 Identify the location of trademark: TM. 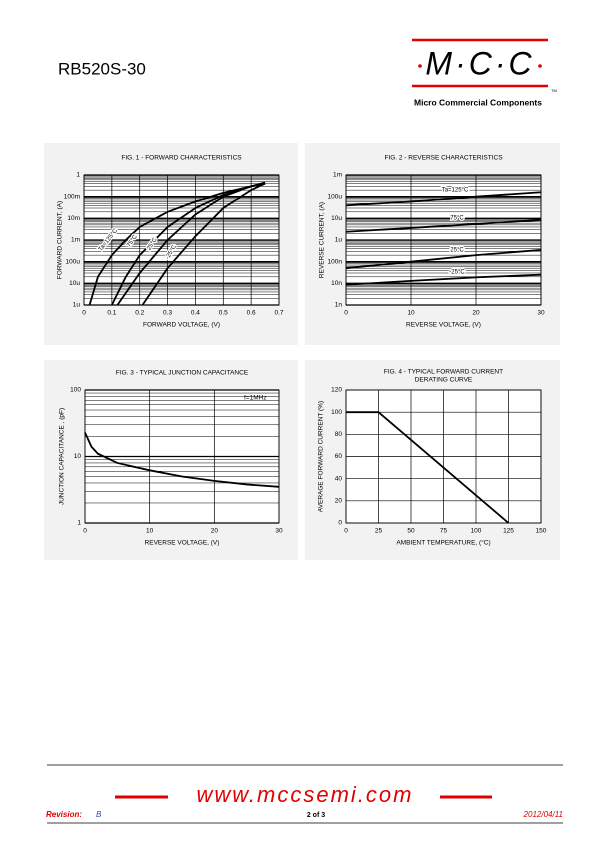
(554, 90).